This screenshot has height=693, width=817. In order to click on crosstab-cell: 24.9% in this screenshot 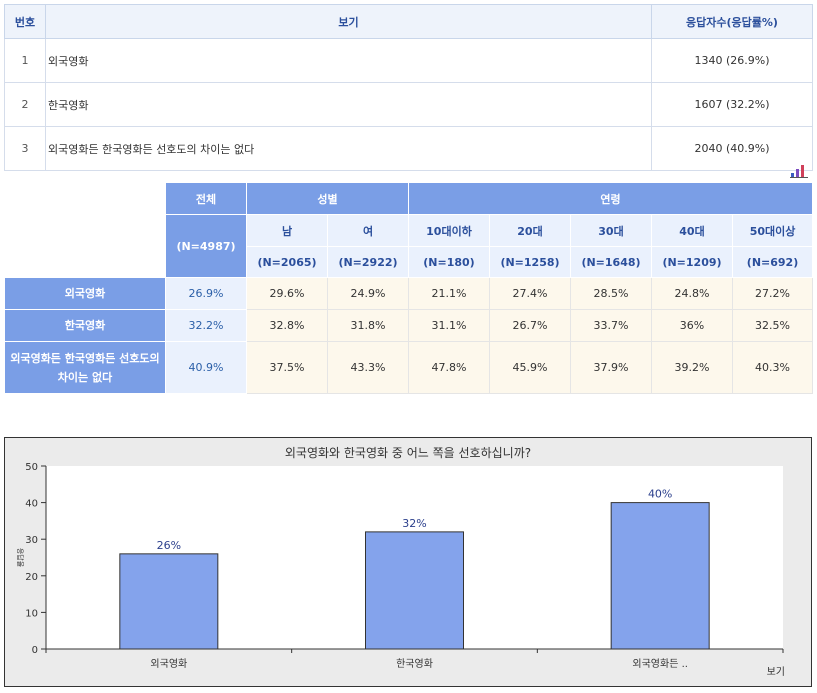, I will do `click(368, 293)`.